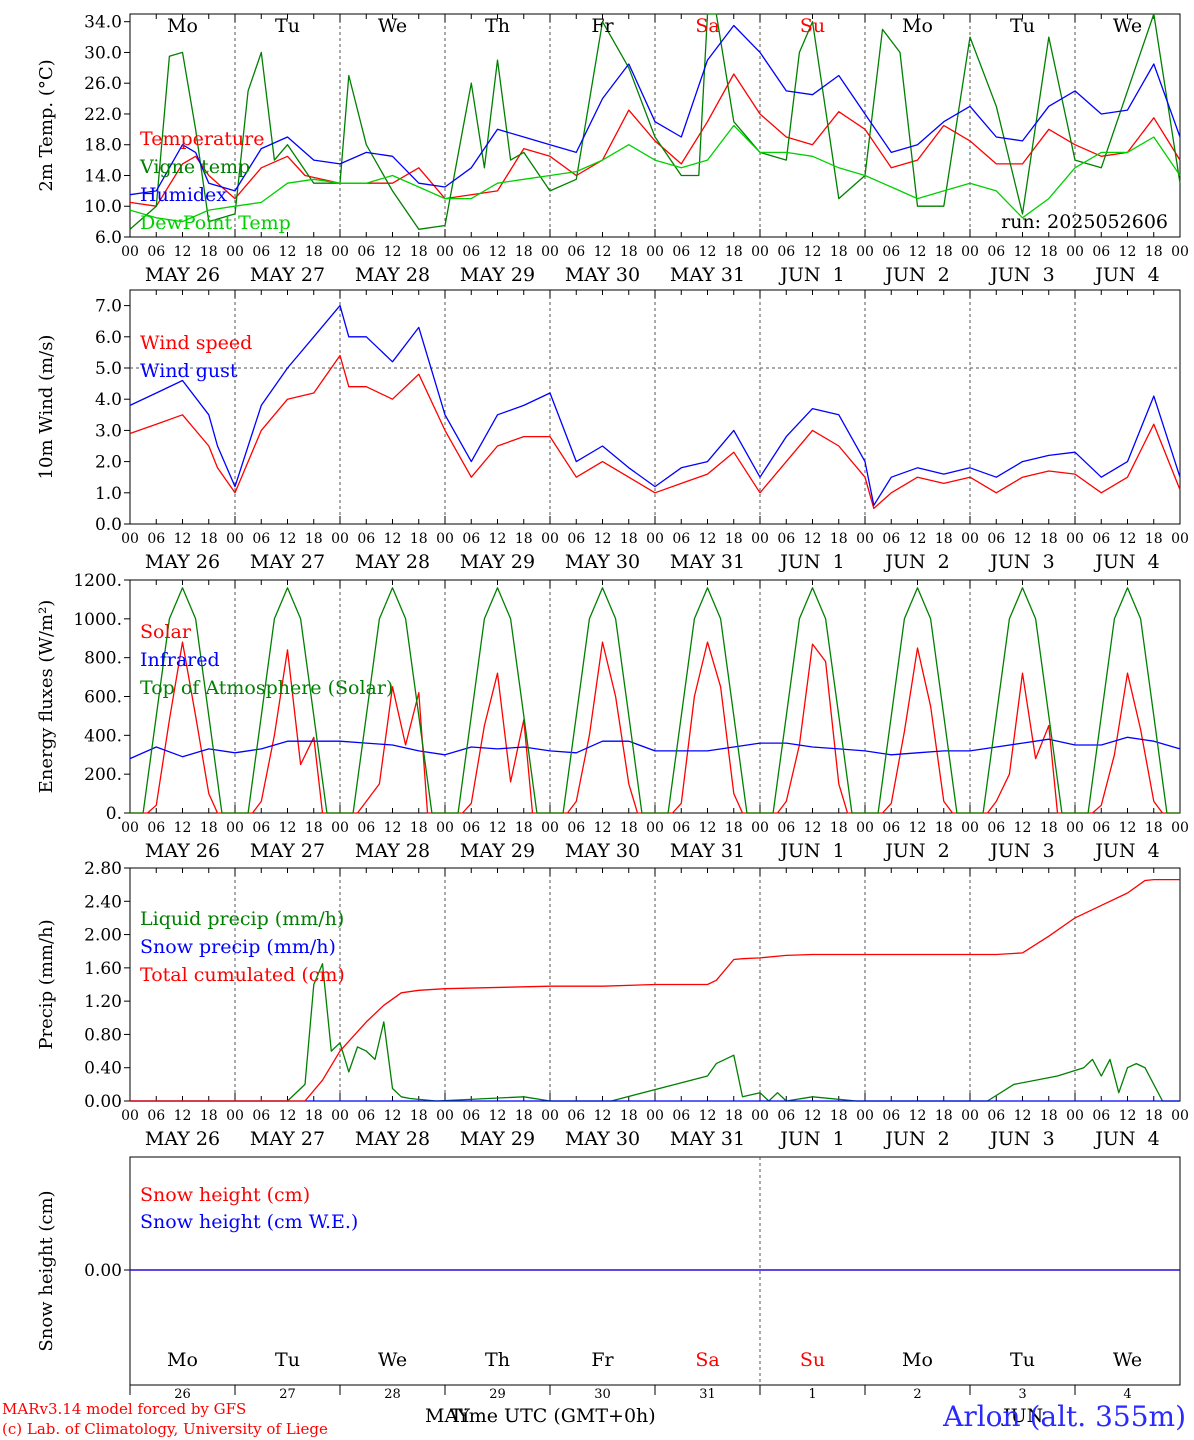 This screenshot has width=1194, height=1440. What do you see at coordinates (46, 1270) in the screenshot?
I see `y-axis-label: Snow height (cm)` at bounding box center [46, 1270].